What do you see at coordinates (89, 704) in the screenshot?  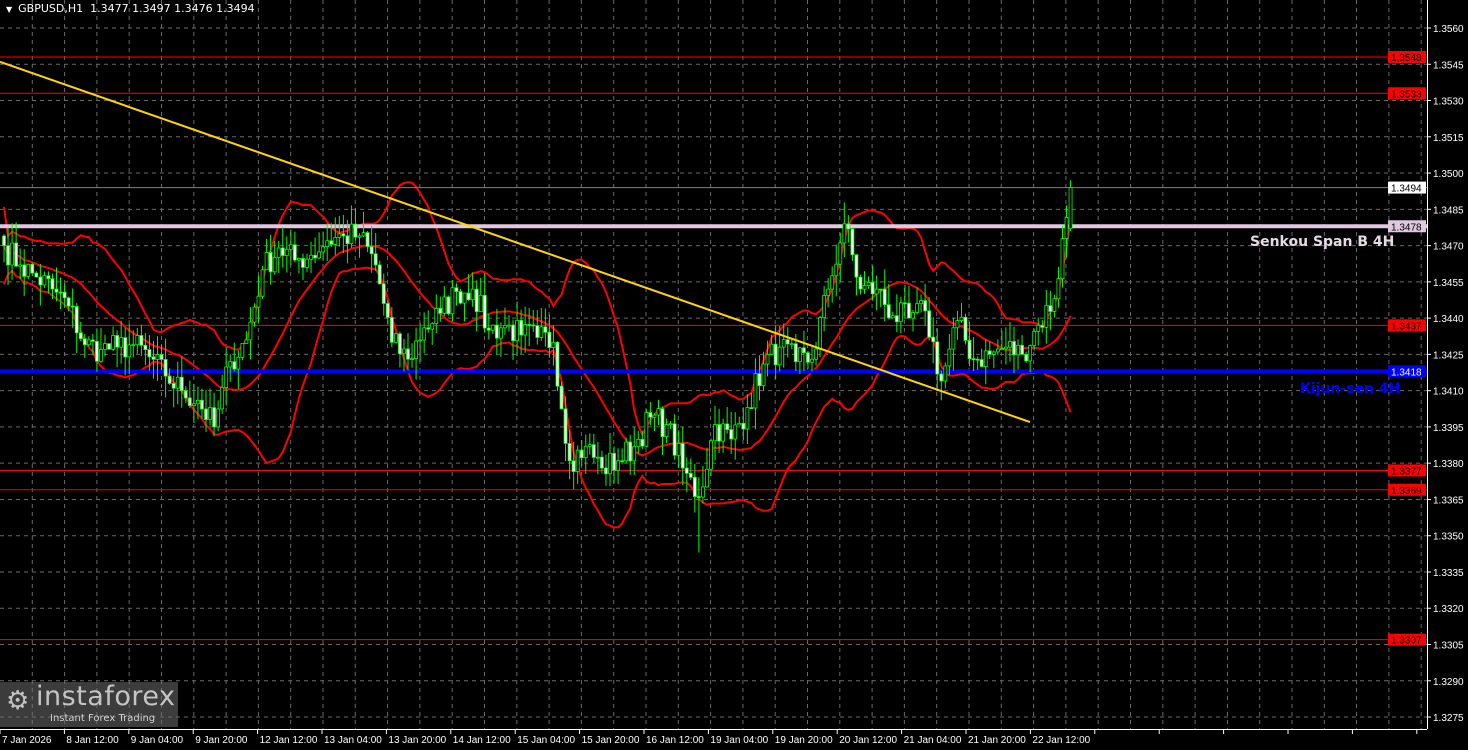 I see `instaforex-logo: ⚙ instaforex Instant Forex Trading` at bounding box center [89, 704].